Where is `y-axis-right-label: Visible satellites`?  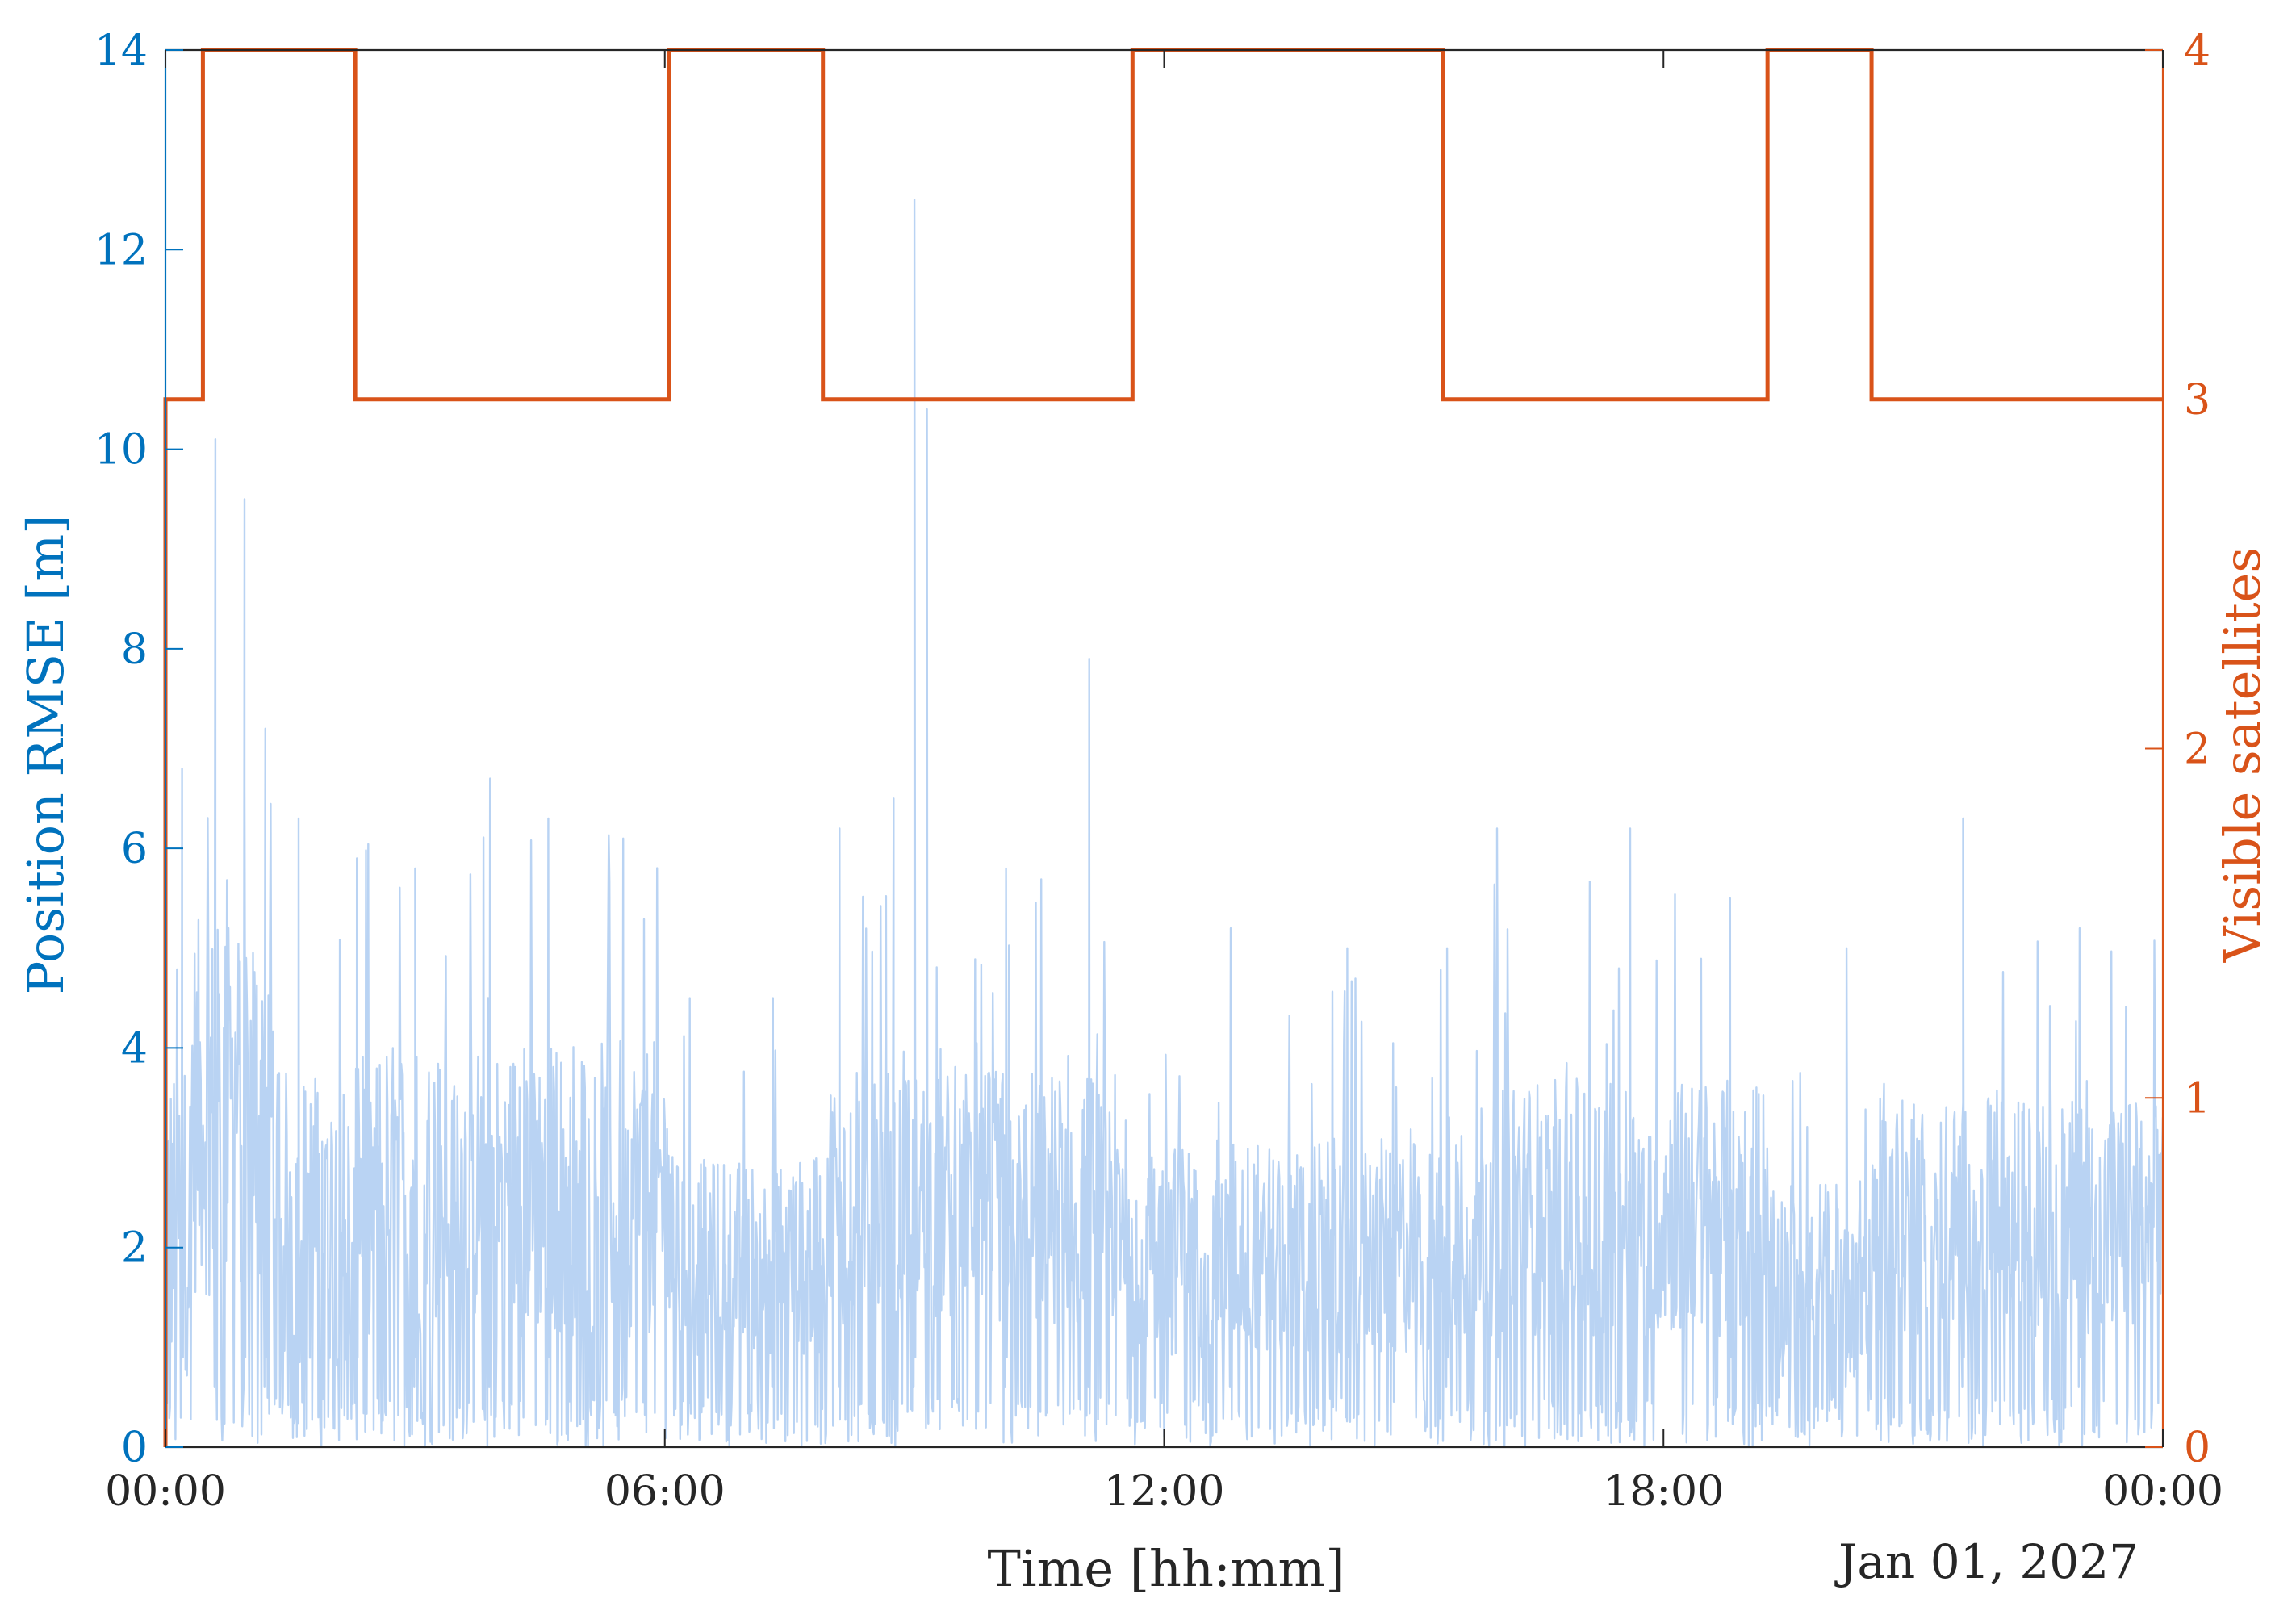 y-axis-right-label: Visible satellites is located at coordinates (2242, 755).